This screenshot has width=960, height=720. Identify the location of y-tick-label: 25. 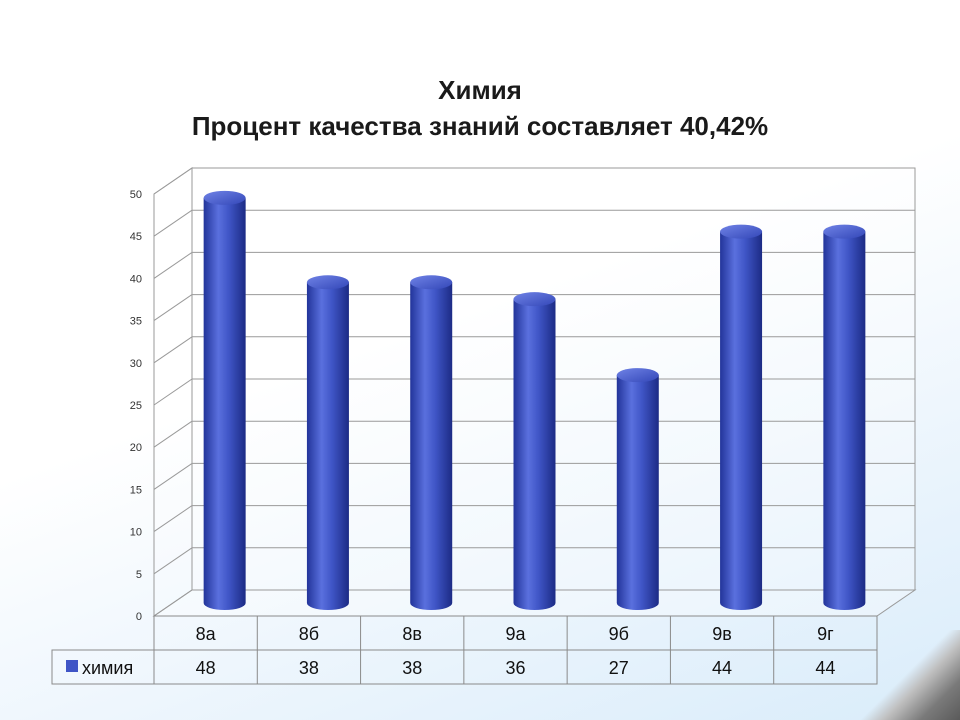
(136, 406).